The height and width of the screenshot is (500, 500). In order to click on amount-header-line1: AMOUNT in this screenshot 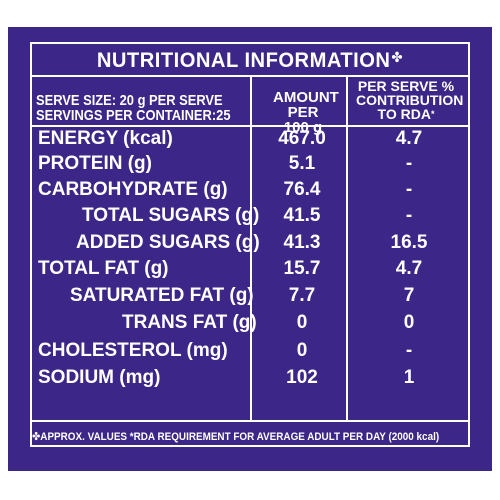, I will do `click(306, 97)`.